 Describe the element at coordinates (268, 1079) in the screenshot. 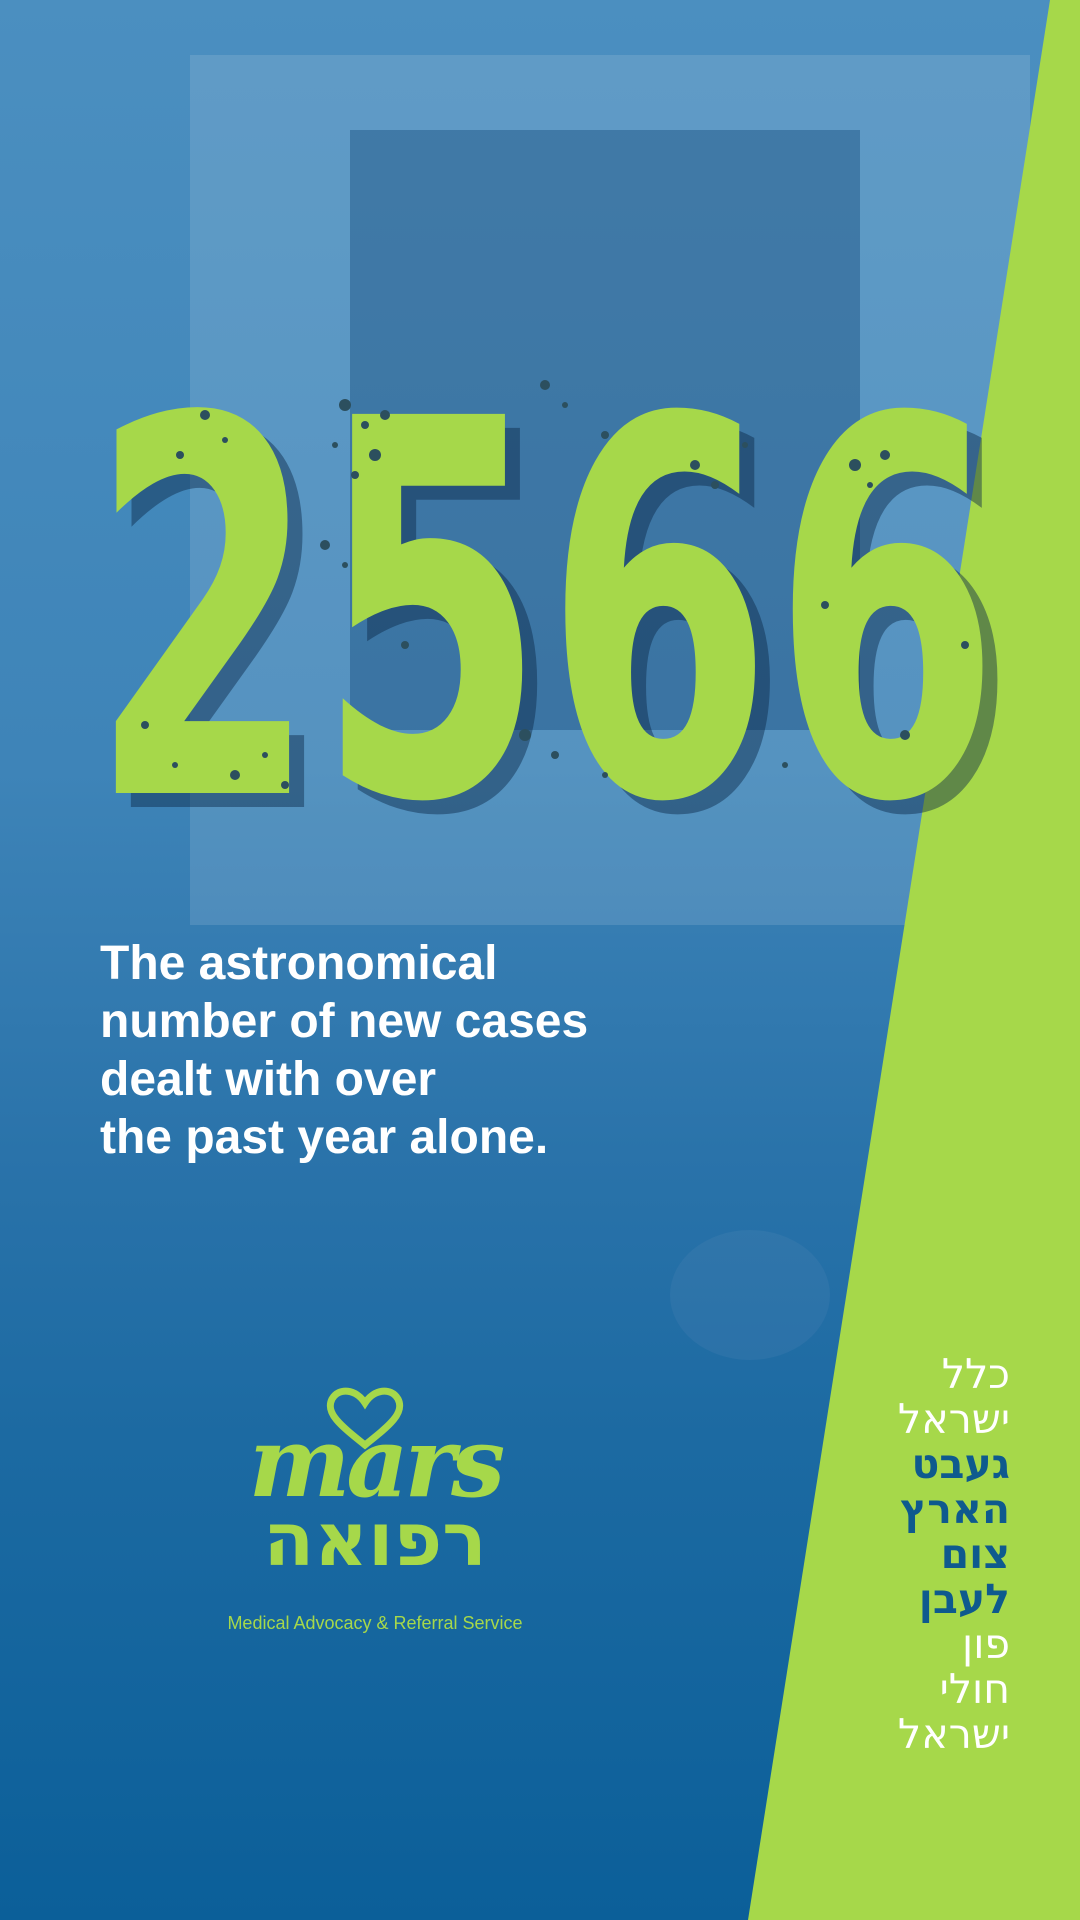

I see `caption-line: dealt with over` at that location.